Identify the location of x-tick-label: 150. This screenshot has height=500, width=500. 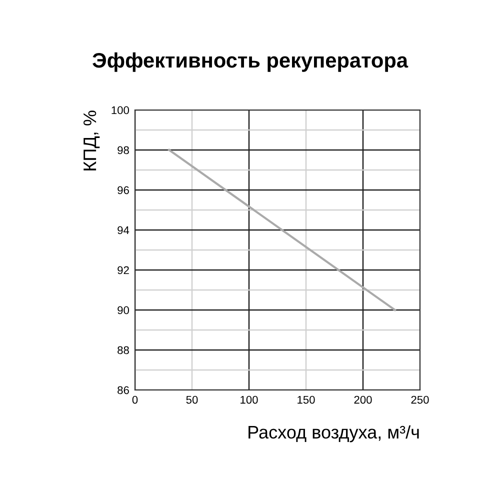
(306, 400).